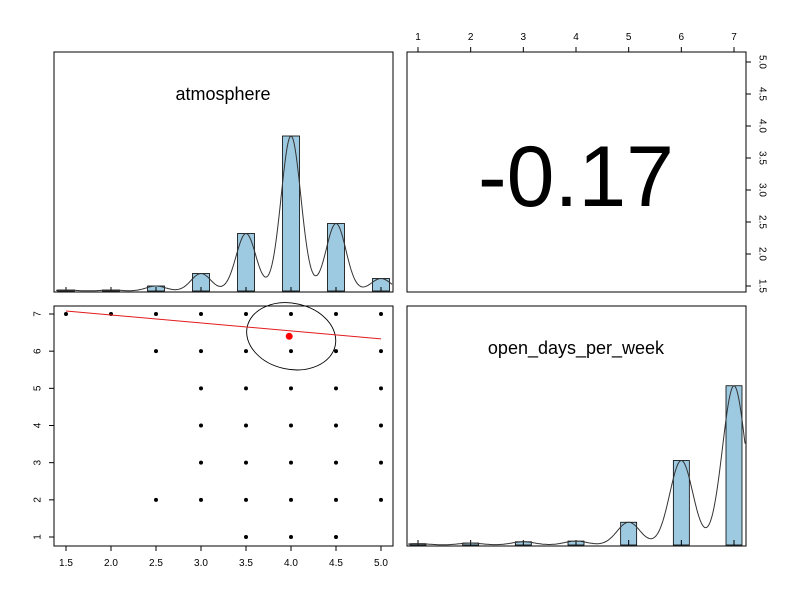 Image resolution: width=800 pixels, height=600 pixels. What do you see at coordinates (38, 388) in the screenshot?
I see `y-axis-tick-label: 5` at bounding box center [38, 388].